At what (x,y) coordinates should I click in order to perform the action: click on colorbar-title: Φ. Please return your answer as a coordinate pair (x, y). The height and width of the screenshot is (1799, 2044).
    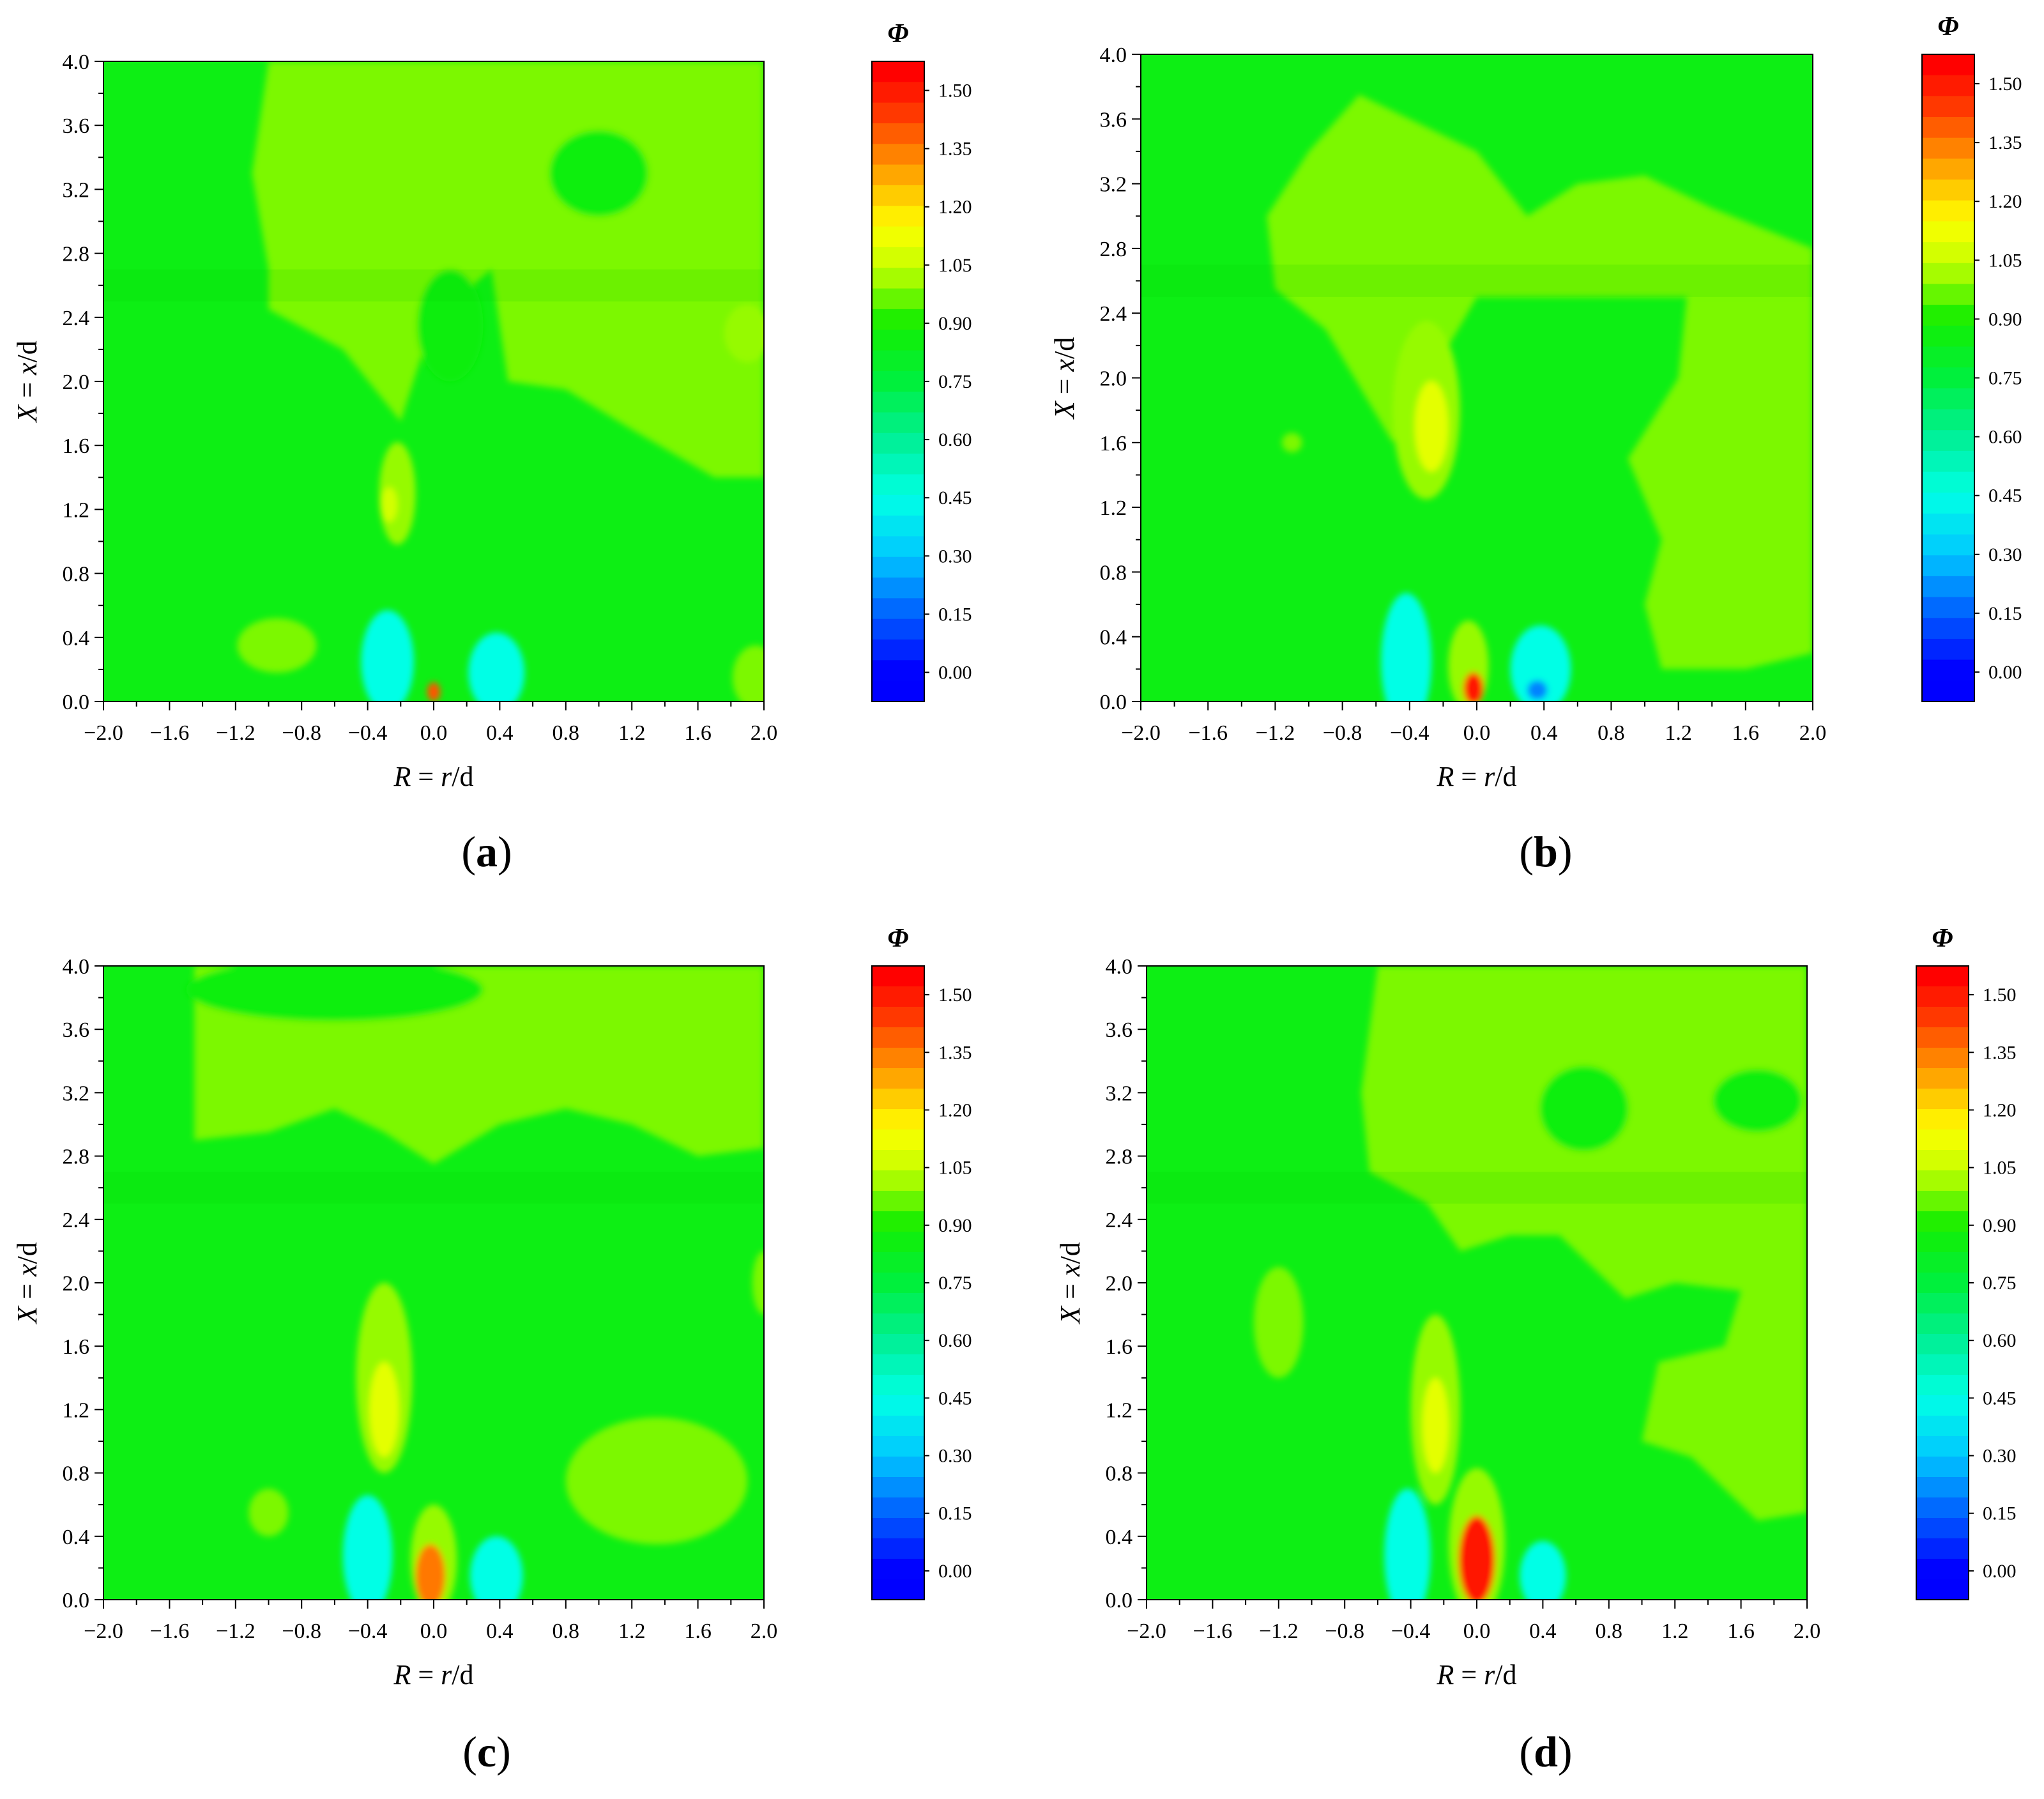
    Looking at the image, I should click on (897, 938).